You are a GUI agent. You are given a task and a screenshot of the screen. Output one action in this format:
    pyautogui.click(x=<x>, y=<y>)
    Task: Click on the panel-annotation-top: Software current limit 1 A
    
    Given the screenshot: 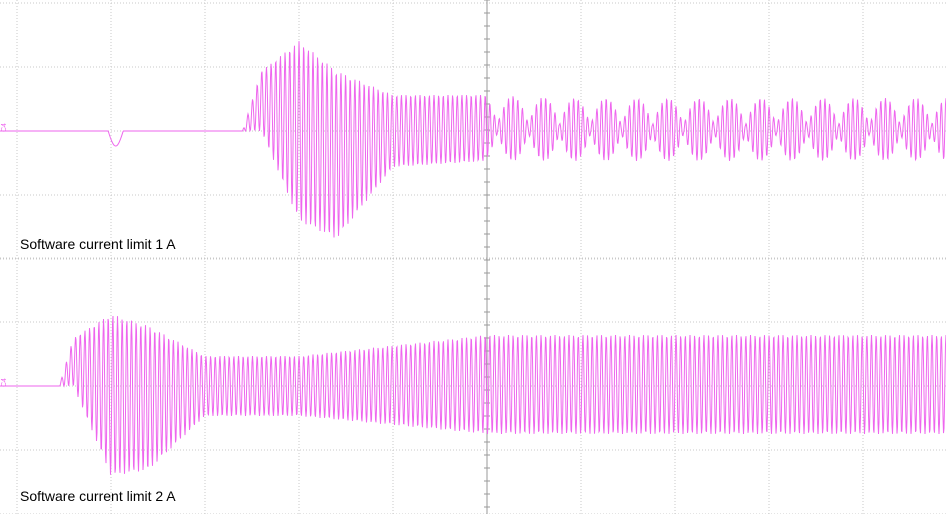 What is the action you would take?
    pyautogui.click(x=98, y=244)
    